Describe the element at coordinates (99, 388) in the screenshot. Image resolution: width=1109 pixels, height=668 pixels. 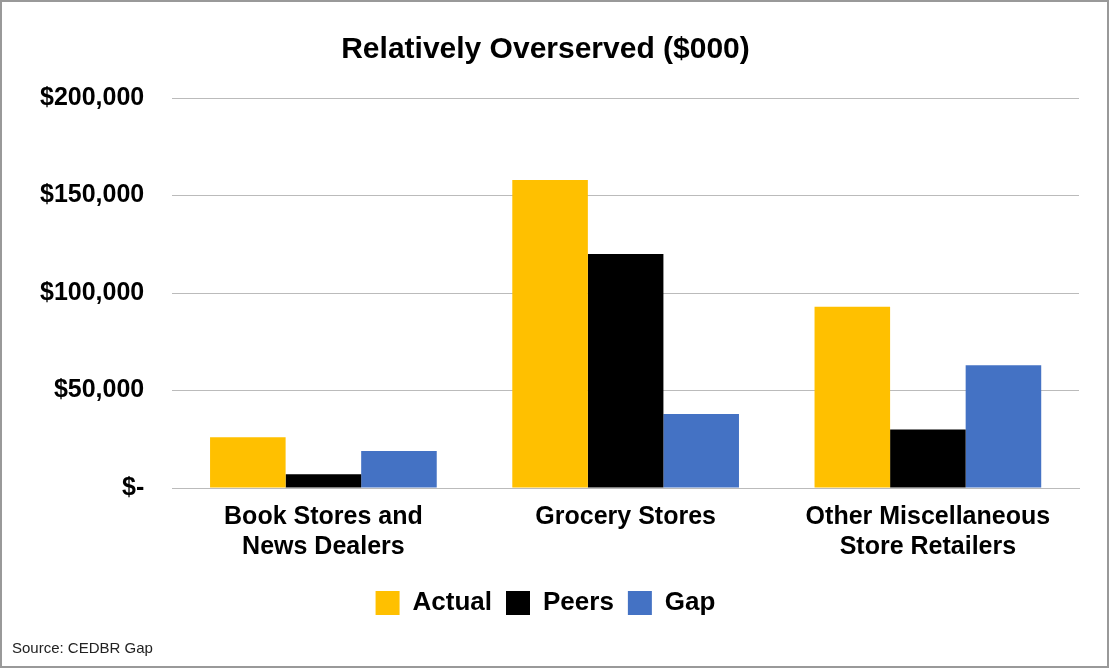
I see `y-tick-label: $50,000` at that location.